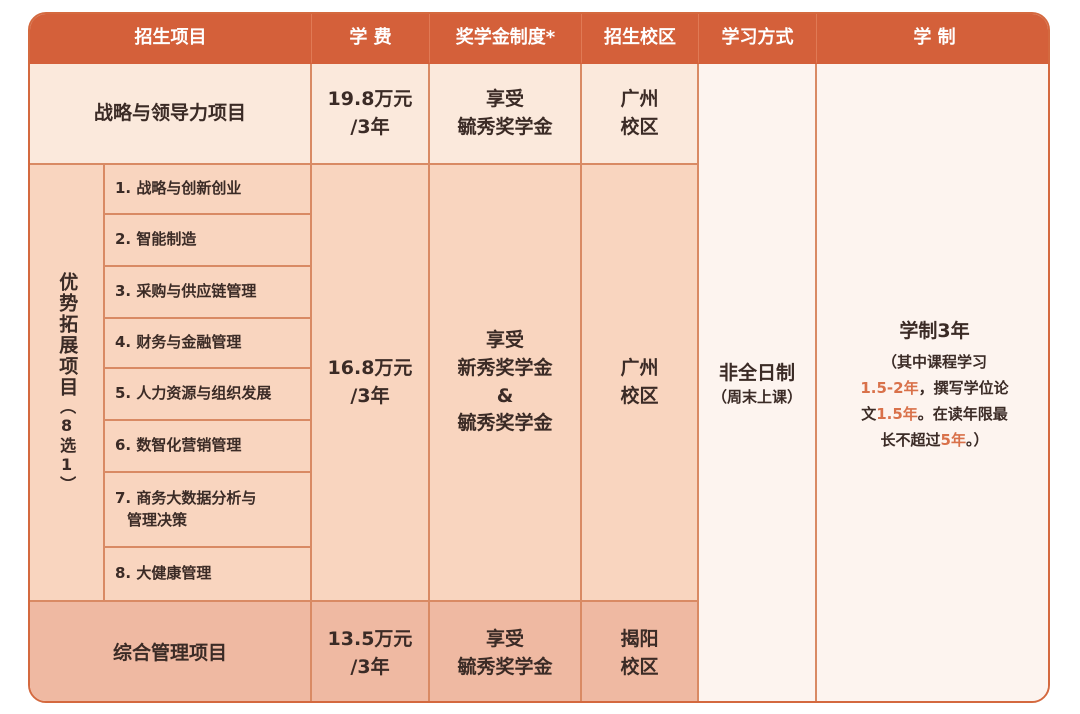 The width and height of the screenshot is (1080, 714). What do you see at coordinates (640, 39) in the screenshot?
I see `header-campus: 招生校区` at bounding box center [640, 39].